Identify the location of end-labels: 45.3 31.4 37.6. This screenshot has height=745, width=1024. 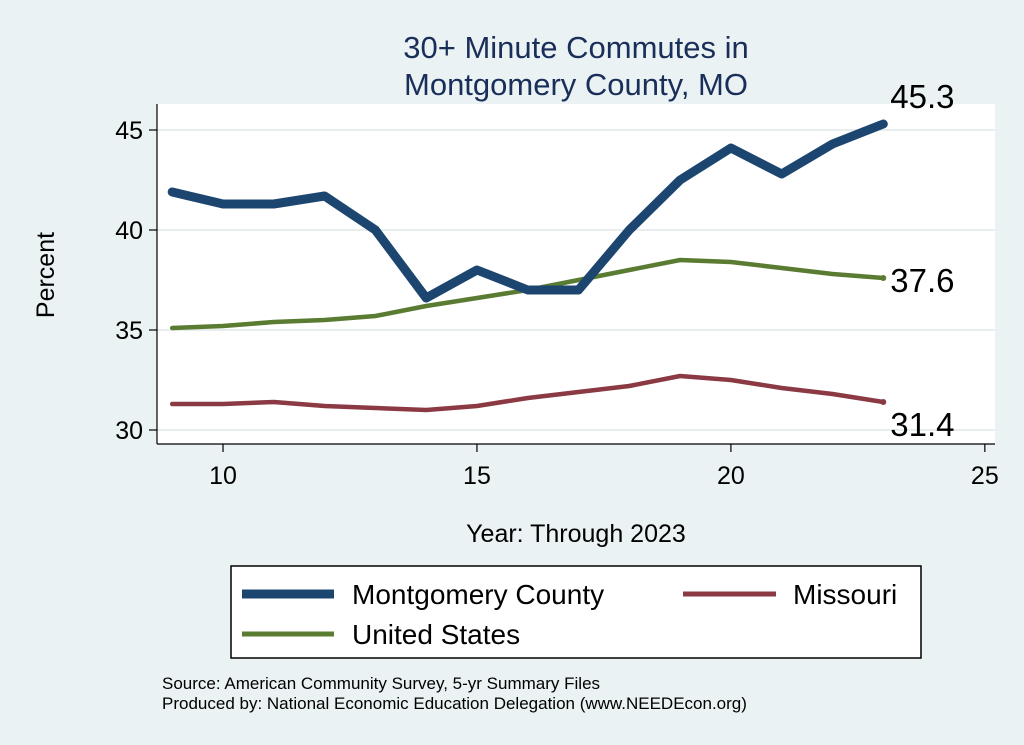
(917, 260).